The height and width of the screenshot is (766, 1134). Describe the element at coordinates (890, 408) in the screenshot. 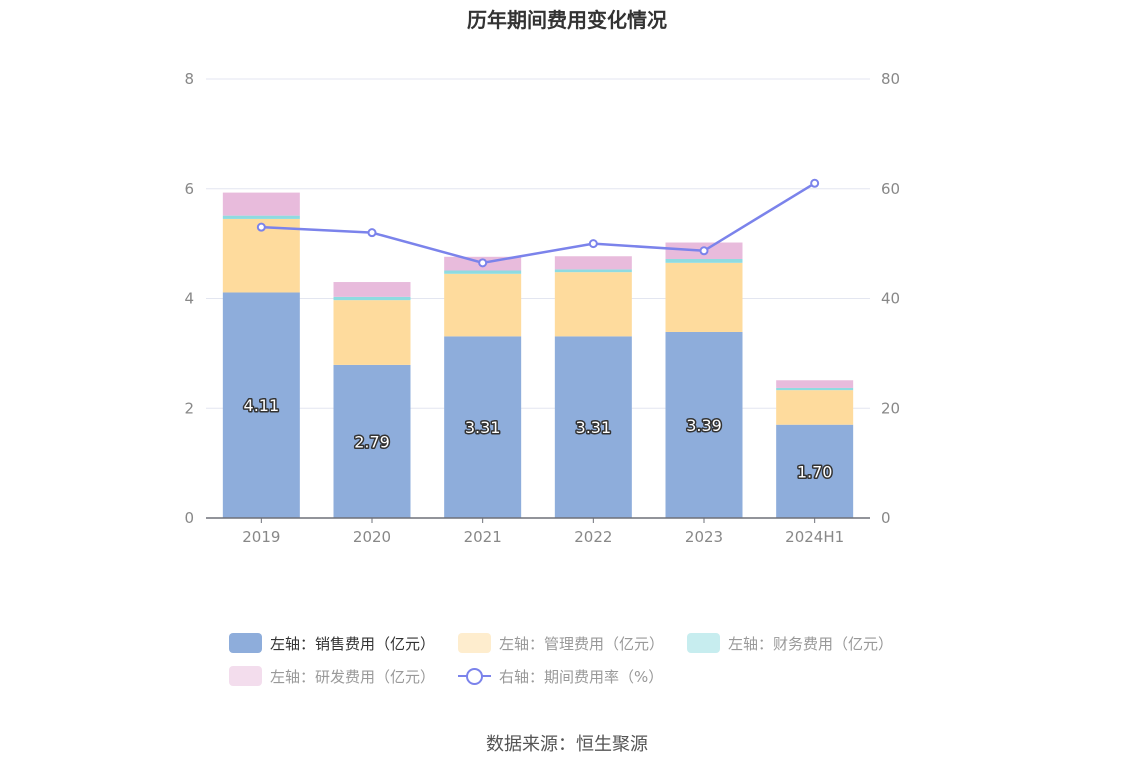

I see `right-tick-label: 20` at that location.